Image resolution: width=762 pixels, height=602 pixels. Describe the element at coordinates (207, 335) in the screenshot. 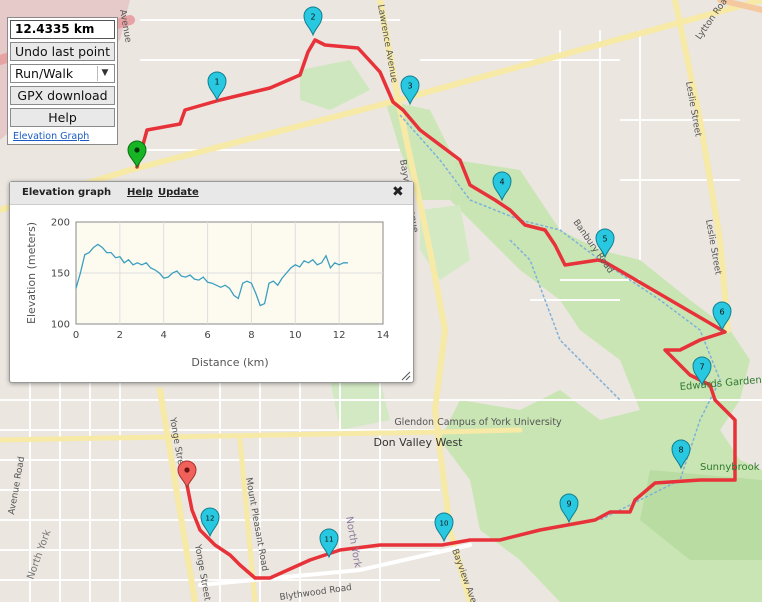

I see `x-tick-label: 6` at that location.